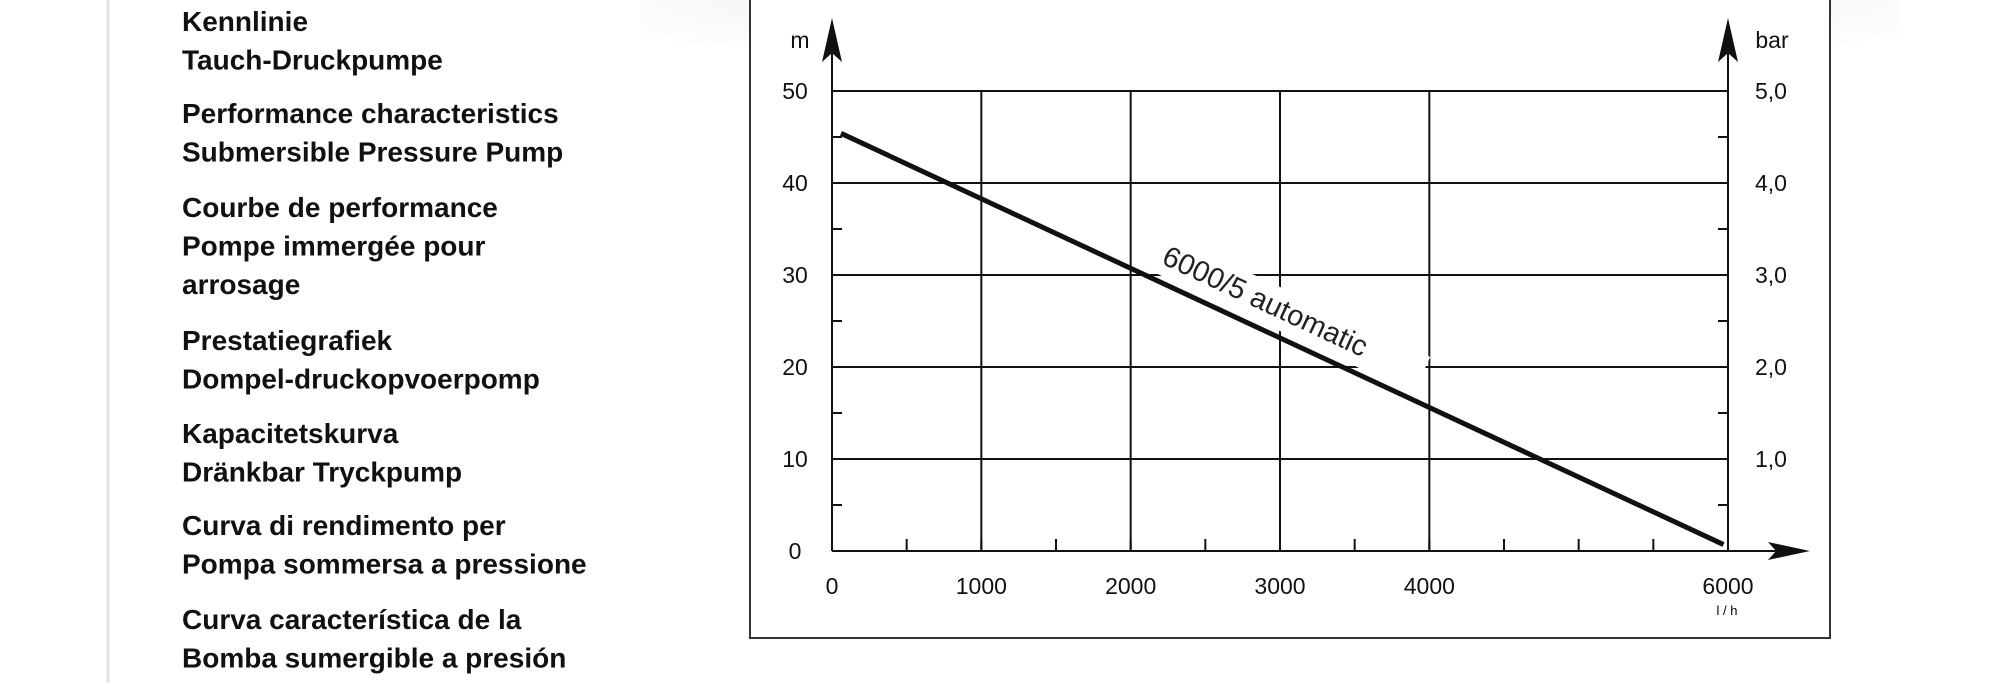  What do you see at coordinates (832, 40) in the screenshot?
I see `y-arrow` at bounding box center [832, 40].